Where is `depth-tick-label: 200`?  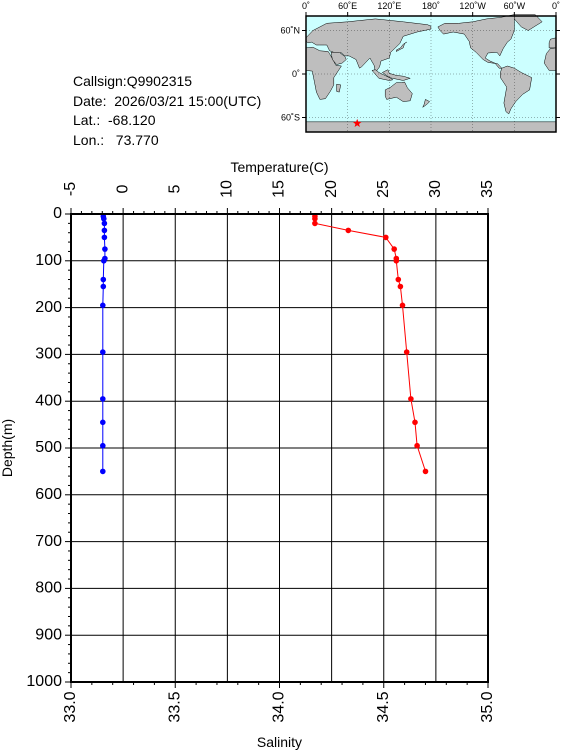 depth-tick-label: 200 is located at coordinates (48, 307).